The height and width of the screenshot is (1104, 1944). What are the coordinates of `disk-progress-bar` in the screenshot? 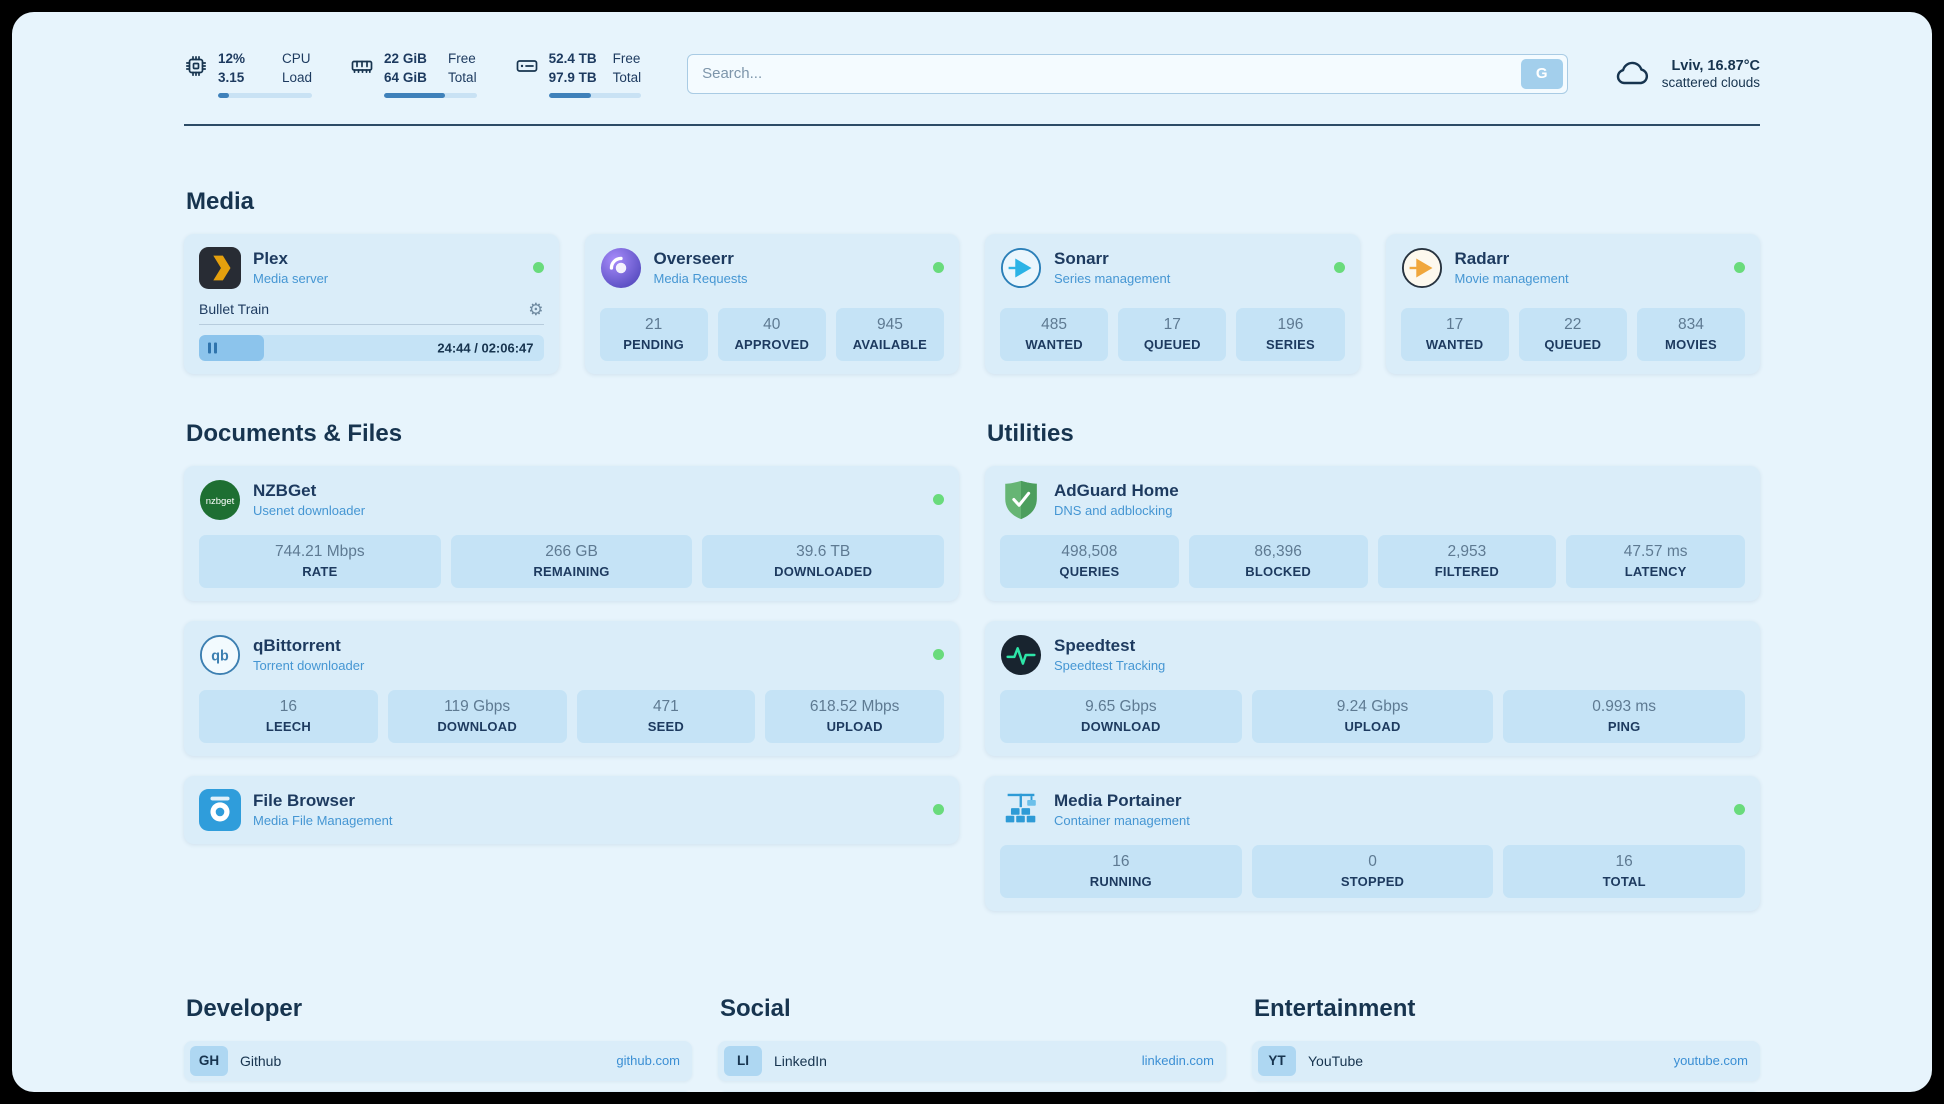 It's located at (595, 95).